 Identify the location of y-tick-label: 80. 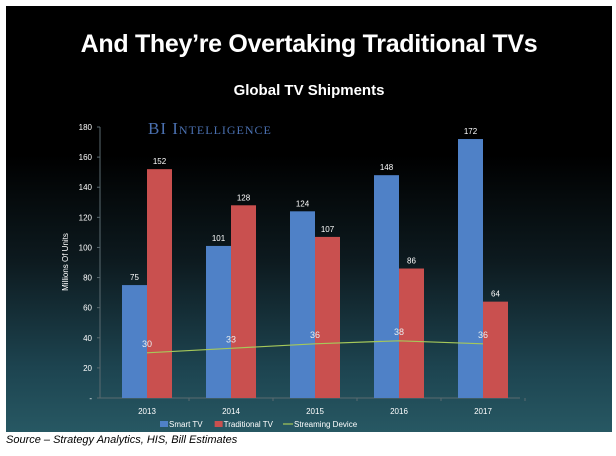
(87, 278).